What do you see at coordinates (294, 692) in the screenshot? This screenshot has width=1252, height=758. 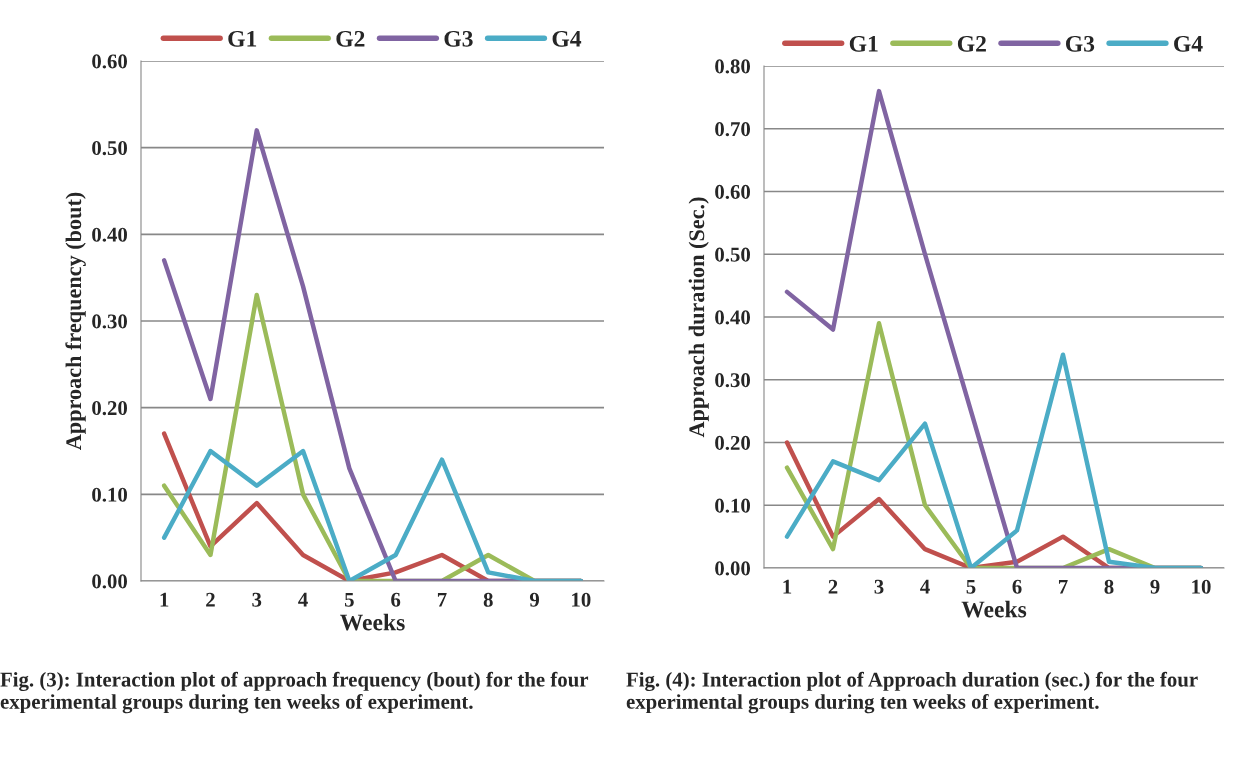 I see `text: Fig. (3): Interaction plot of approach frequency (bout) for the four experimental groups during ten weeks of experiment.` at bounding box center [294, 692].